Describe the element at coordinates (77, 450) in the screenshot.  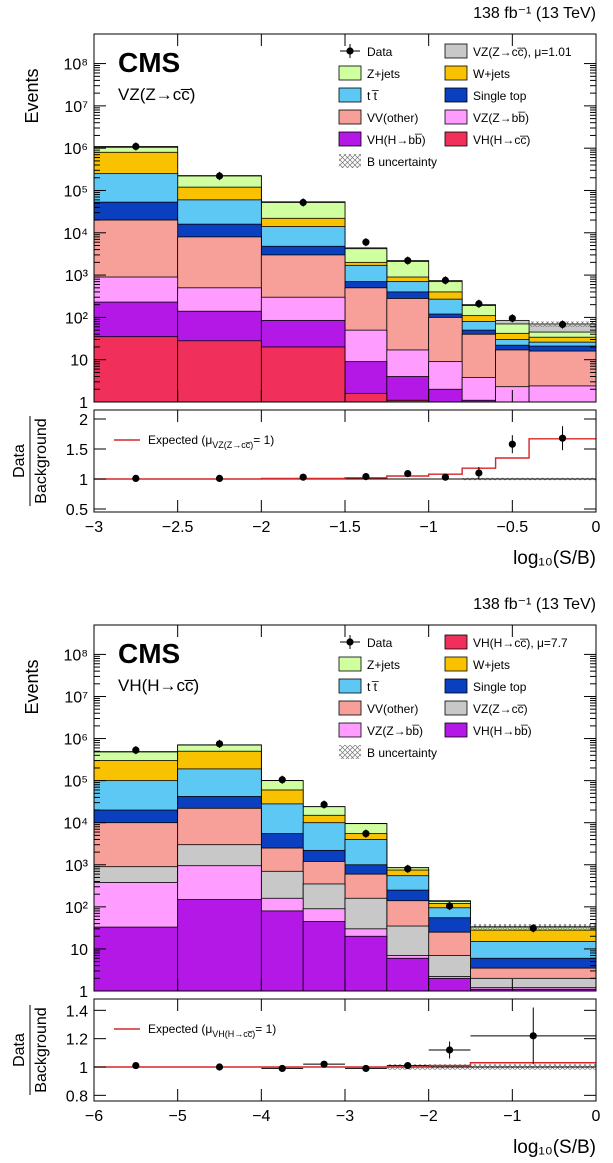
I see `ratio-y-tick-label: 1.5` at that location.